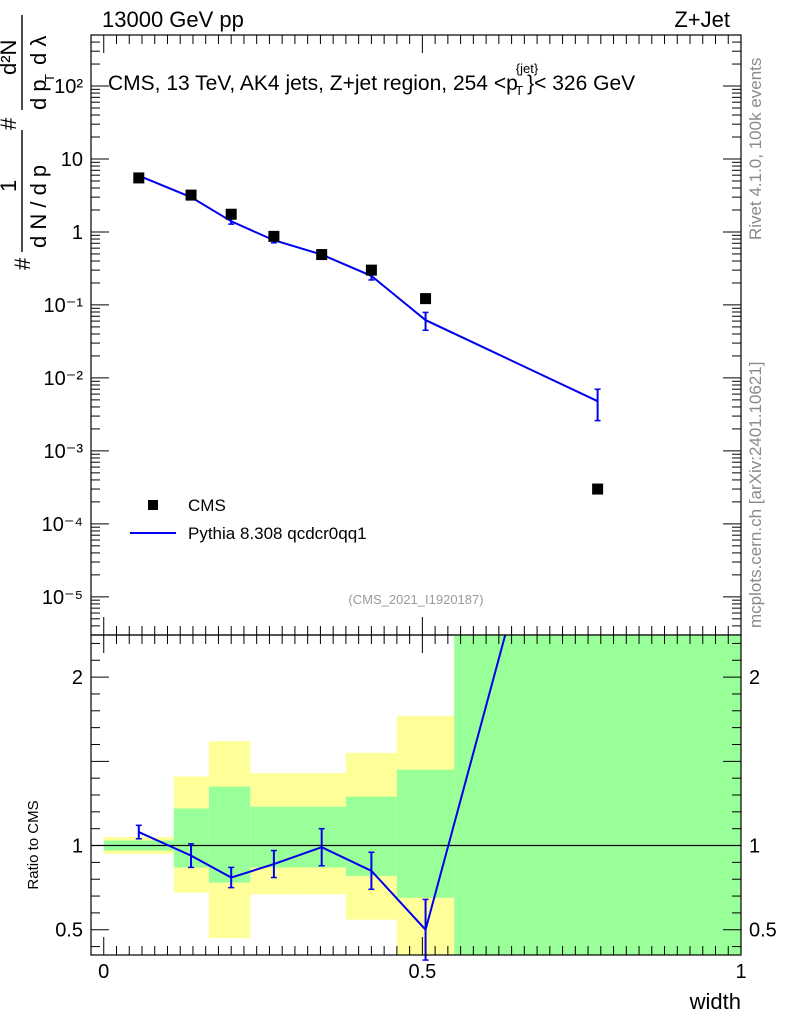  What do you see at coordinates (207, 505) in the screenshot?
I see `legend-label-cms: CMS` at bounding box center [207, 505].